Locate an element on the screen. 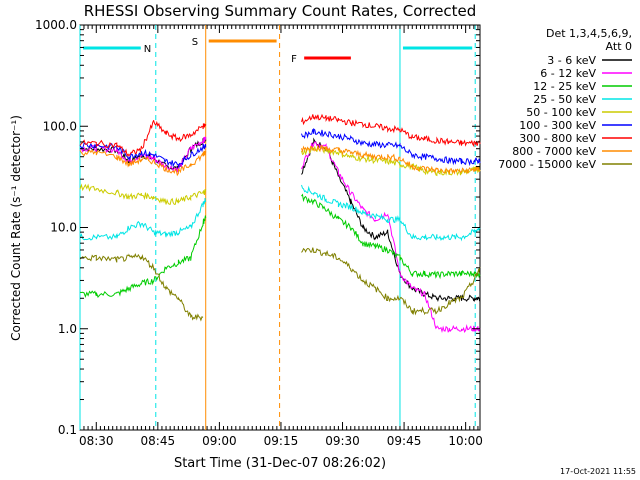 Image resolution: width=640 pixels, height=480 pixels. x-tick-label: 09:45 is located at coordinates (404, 441).